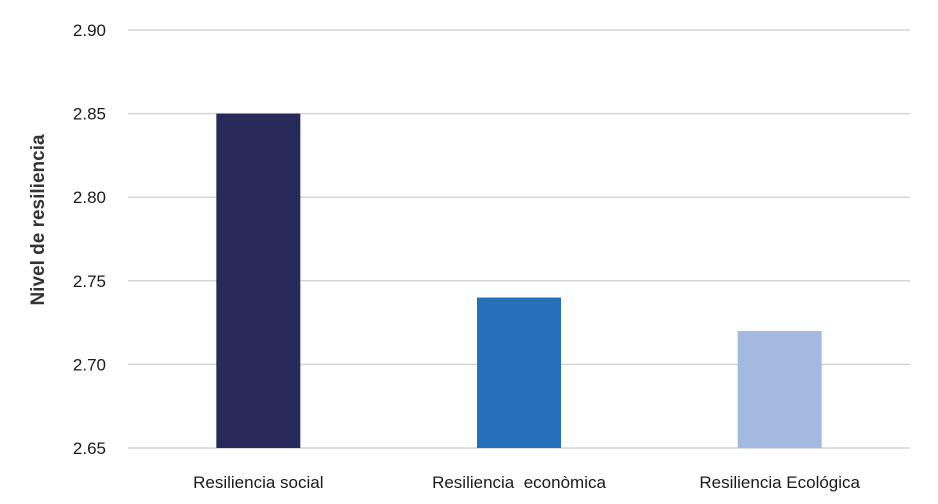 This screenshot has height=504, width=938. What do you see at coordinates (89, 114) in the screenshot?
I see `y-tick-label: 2.85` at bounding box center [89, 114].